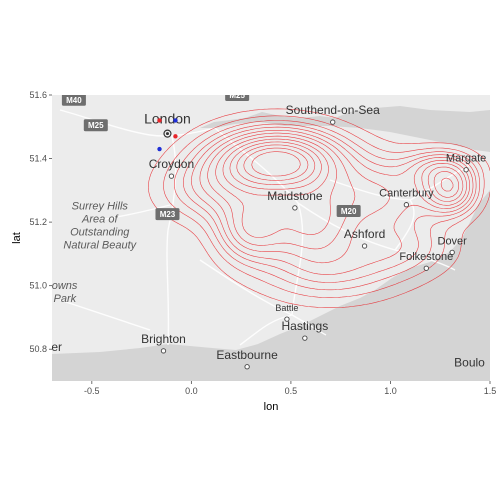 This screenshot has width=504, height=504. I want to click on place-label: Battle, so click(286, 308).